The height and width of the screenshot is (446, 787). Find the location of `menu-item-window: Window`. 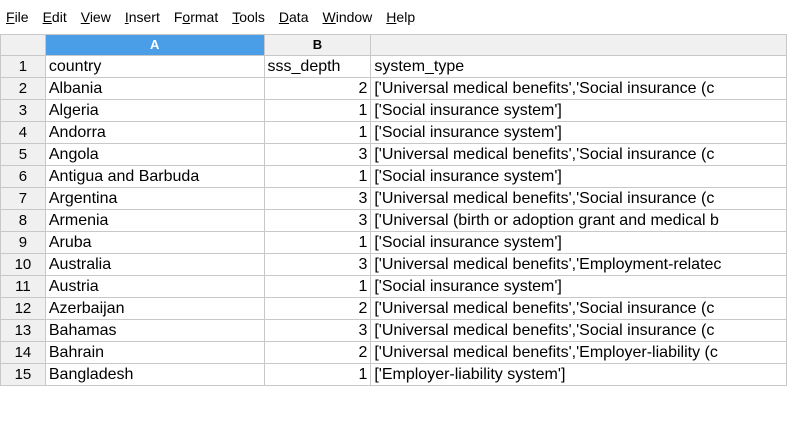

menu-item-window: Window is located at coordinates (347, 17).